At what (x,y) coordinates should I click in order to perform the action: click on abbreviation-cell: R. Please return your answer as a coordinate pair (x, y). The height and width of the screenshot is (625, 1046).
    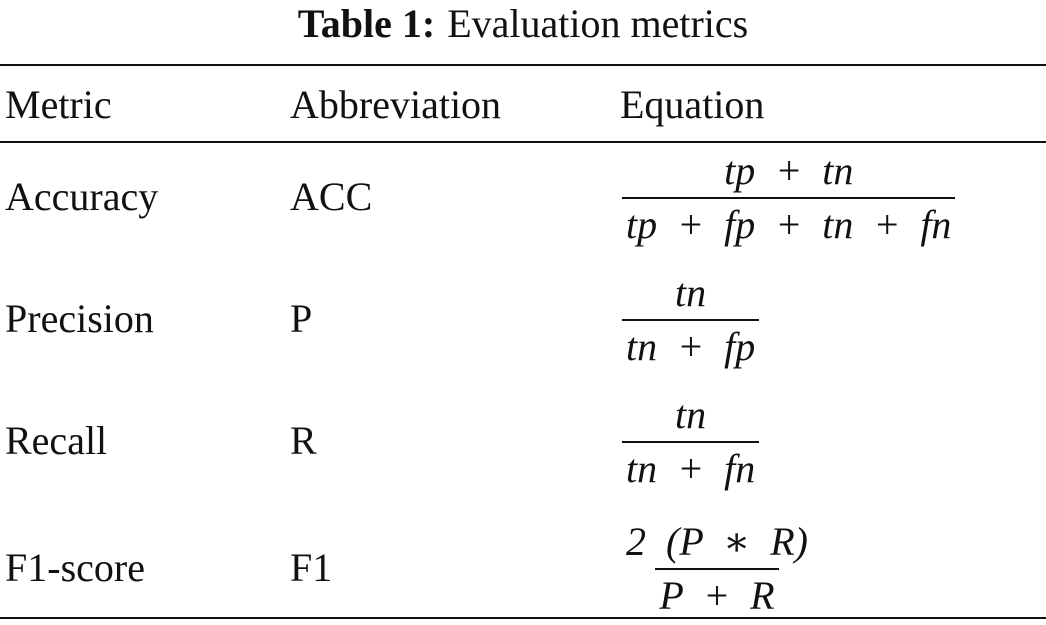
    Looking at the image, I should click on (303, 440).